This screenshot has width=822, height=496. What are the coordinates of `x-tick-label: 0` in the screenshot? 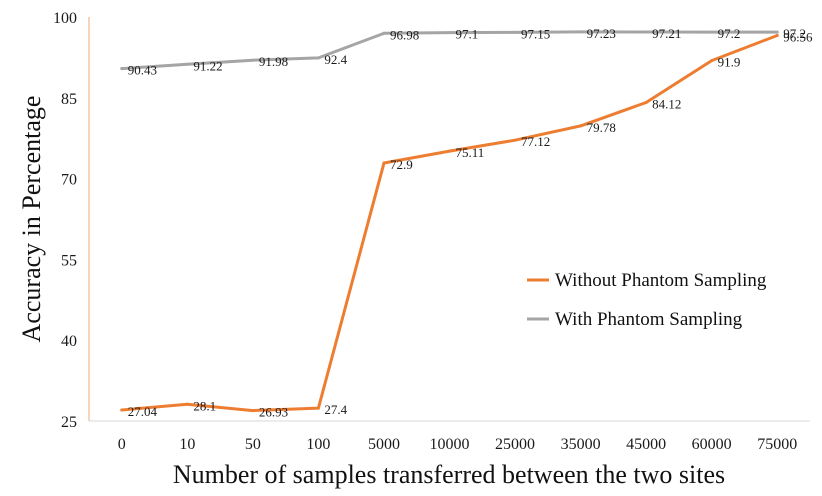 It's located at (122, 444).